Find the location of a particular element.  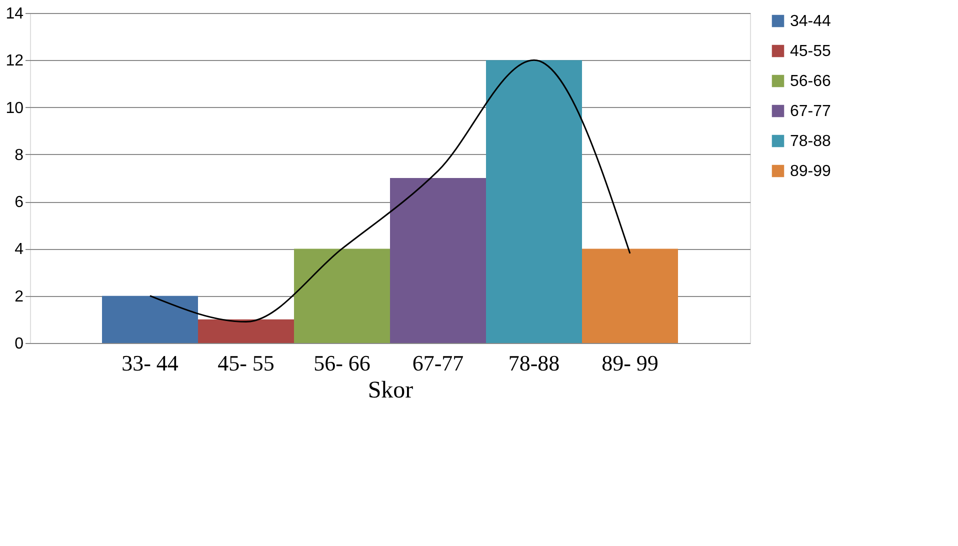

legend-label: 34-44 is located at coordinates (811, 21).